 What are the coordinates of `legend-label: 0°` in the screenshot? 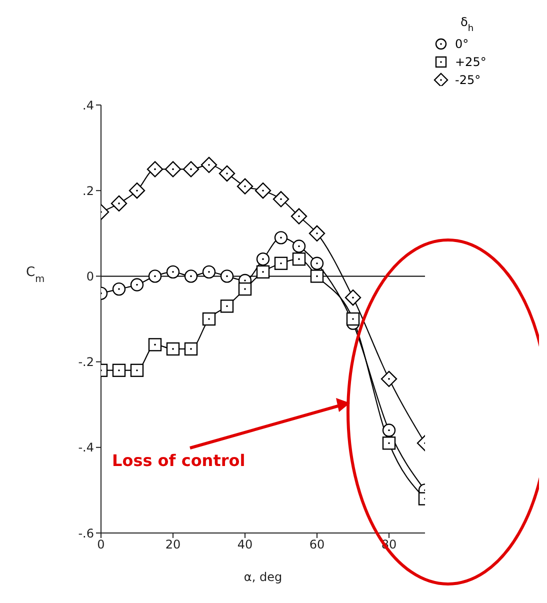 It's located at (462, 44).